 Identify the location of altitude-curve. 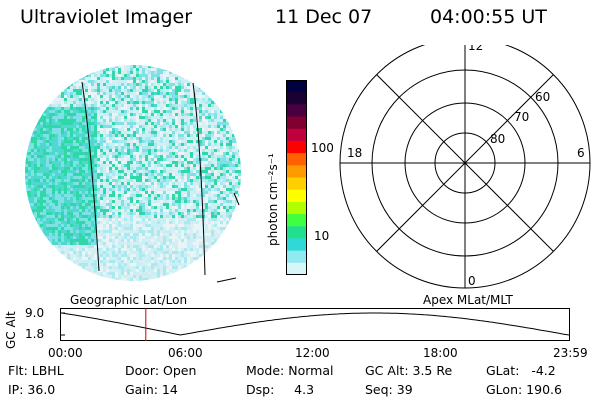
(315, 324).